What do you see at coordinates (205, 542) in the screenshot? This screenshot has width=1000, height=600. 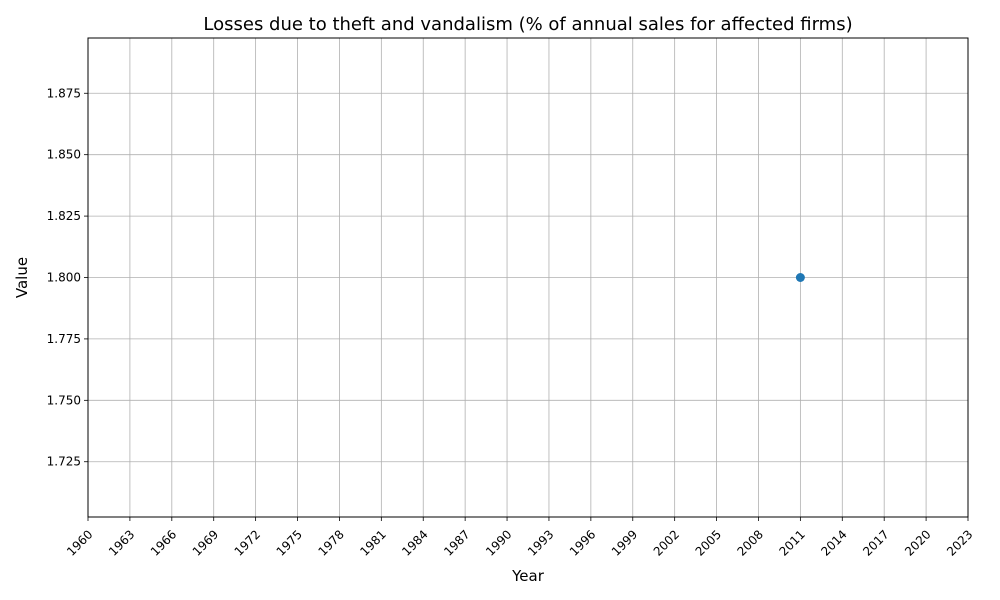 I see `x-tick-label: 1969` at bounding box center [205, 542].